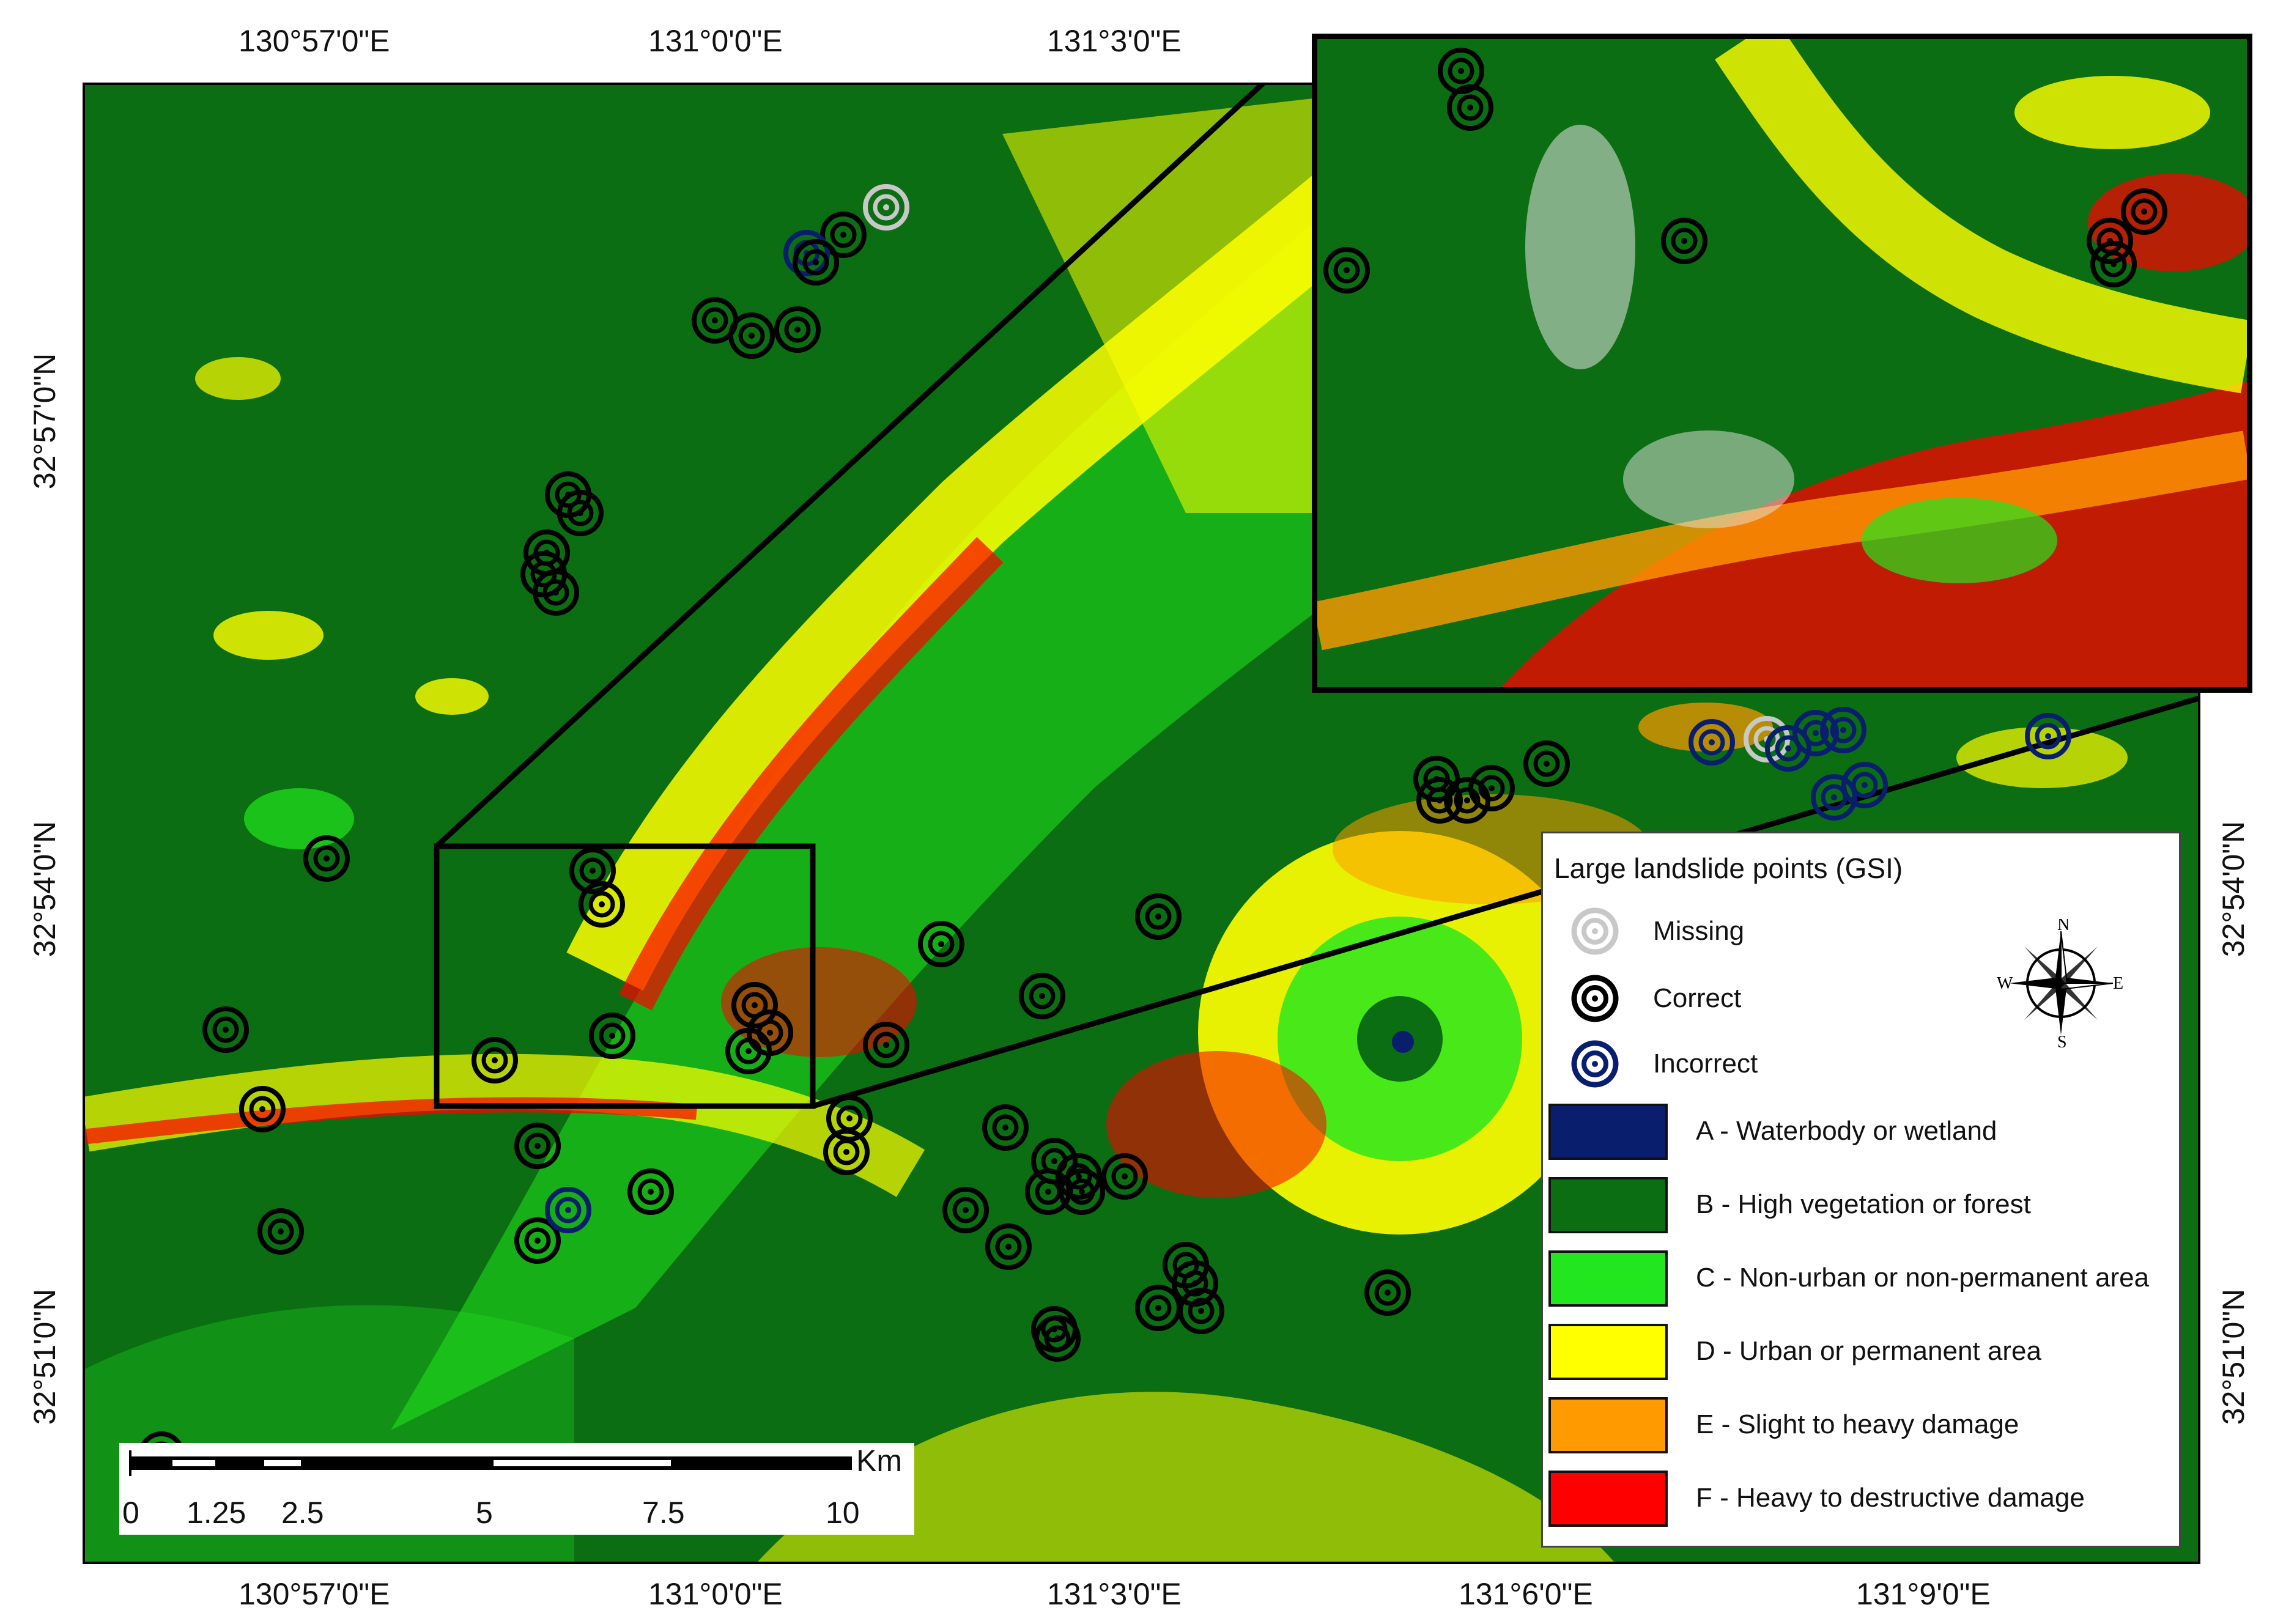  I want to click on scale-bar: Km 0 1.25 2.5 5 7.5 10, so click(516, 1489).